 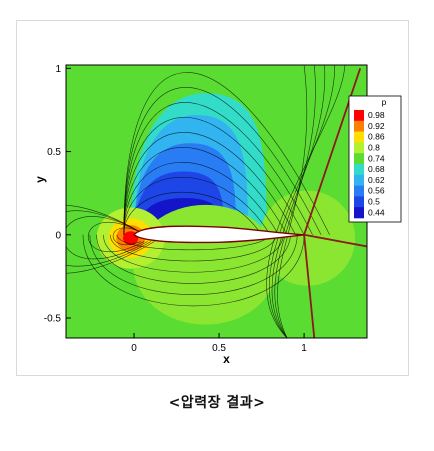 What do you see at coordinates (374, 202) in the screenshot?
I see `legend-label-8: 0.5` at bounding box center [374, 202].